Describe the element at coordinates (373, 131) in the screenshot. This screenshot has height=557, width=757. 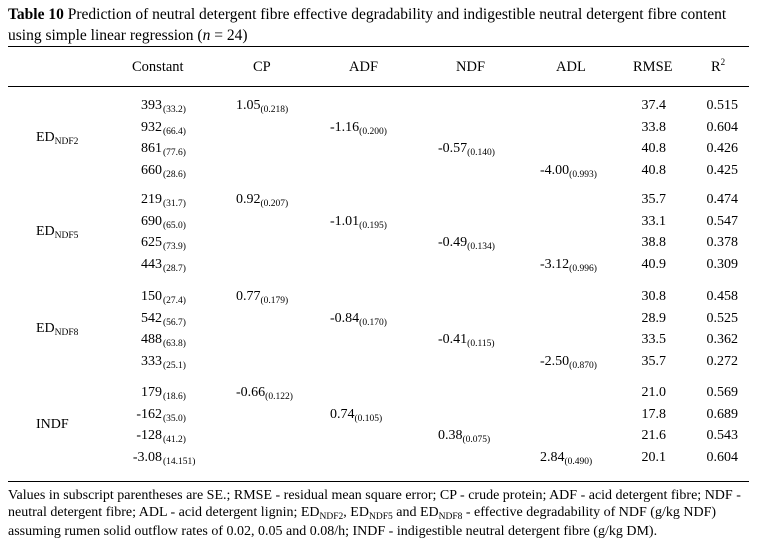
I see `se-subscript: (0.200)` at that location.